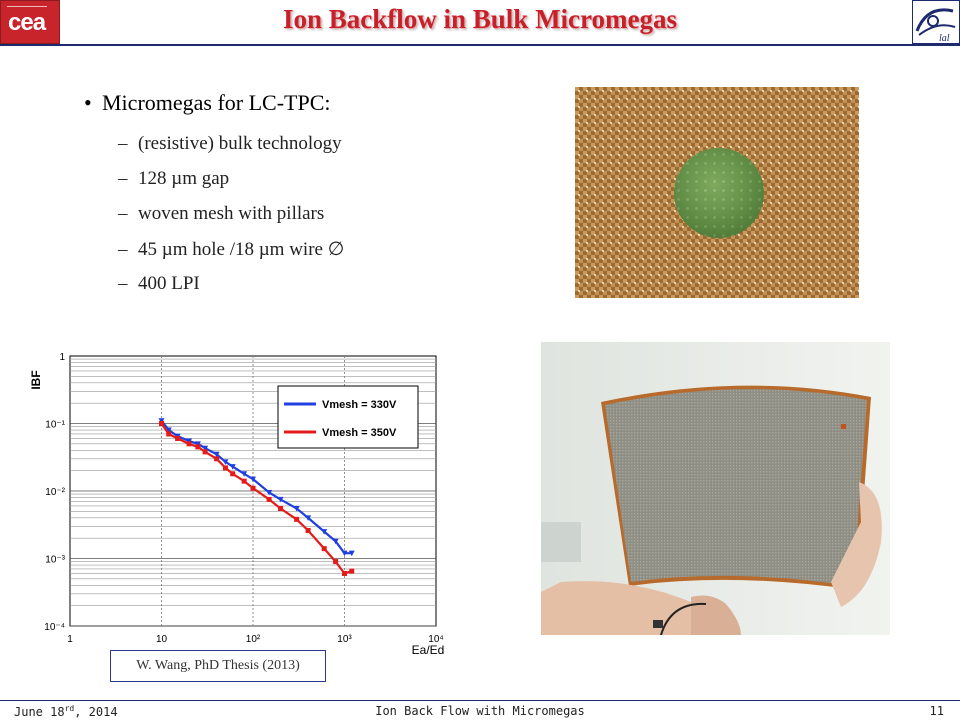 This screenshot has height=720, width=960. What do you see at coordinates (70, 639) in the screenshot?
I see `x-tick-label: 1` at bounding box center [70, 639].